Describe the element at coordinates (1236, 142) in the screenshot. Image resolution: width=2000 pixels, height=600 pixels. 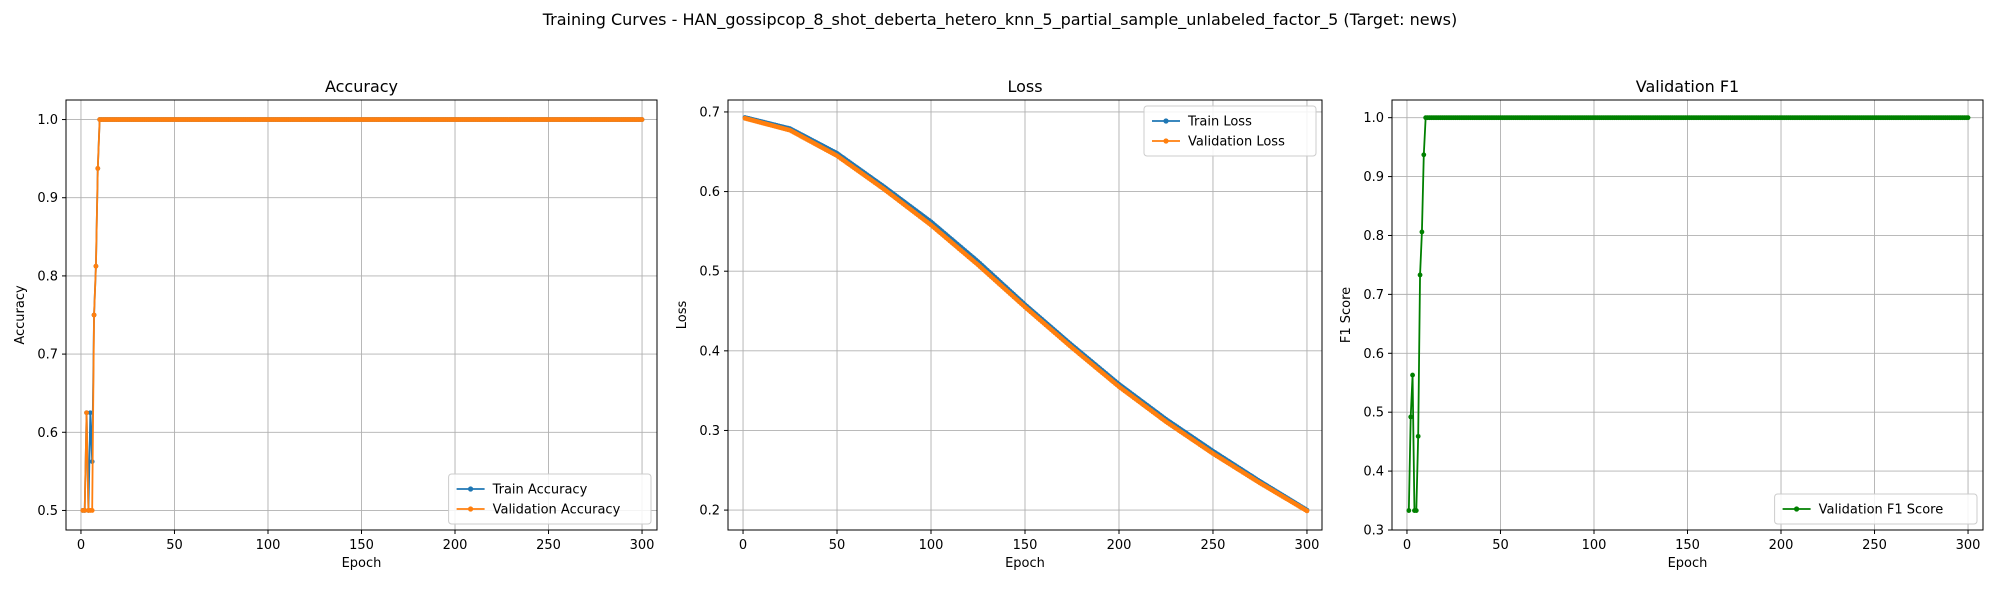
I see `legend-label-validation-loss: Validation Loss` at that location.